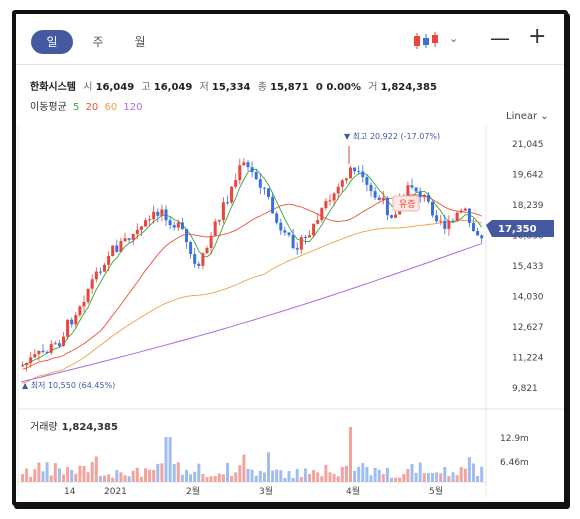 The height and width of the screenshot is (519, 580). I want to click on date-tick: 2월, so click(193, 491).